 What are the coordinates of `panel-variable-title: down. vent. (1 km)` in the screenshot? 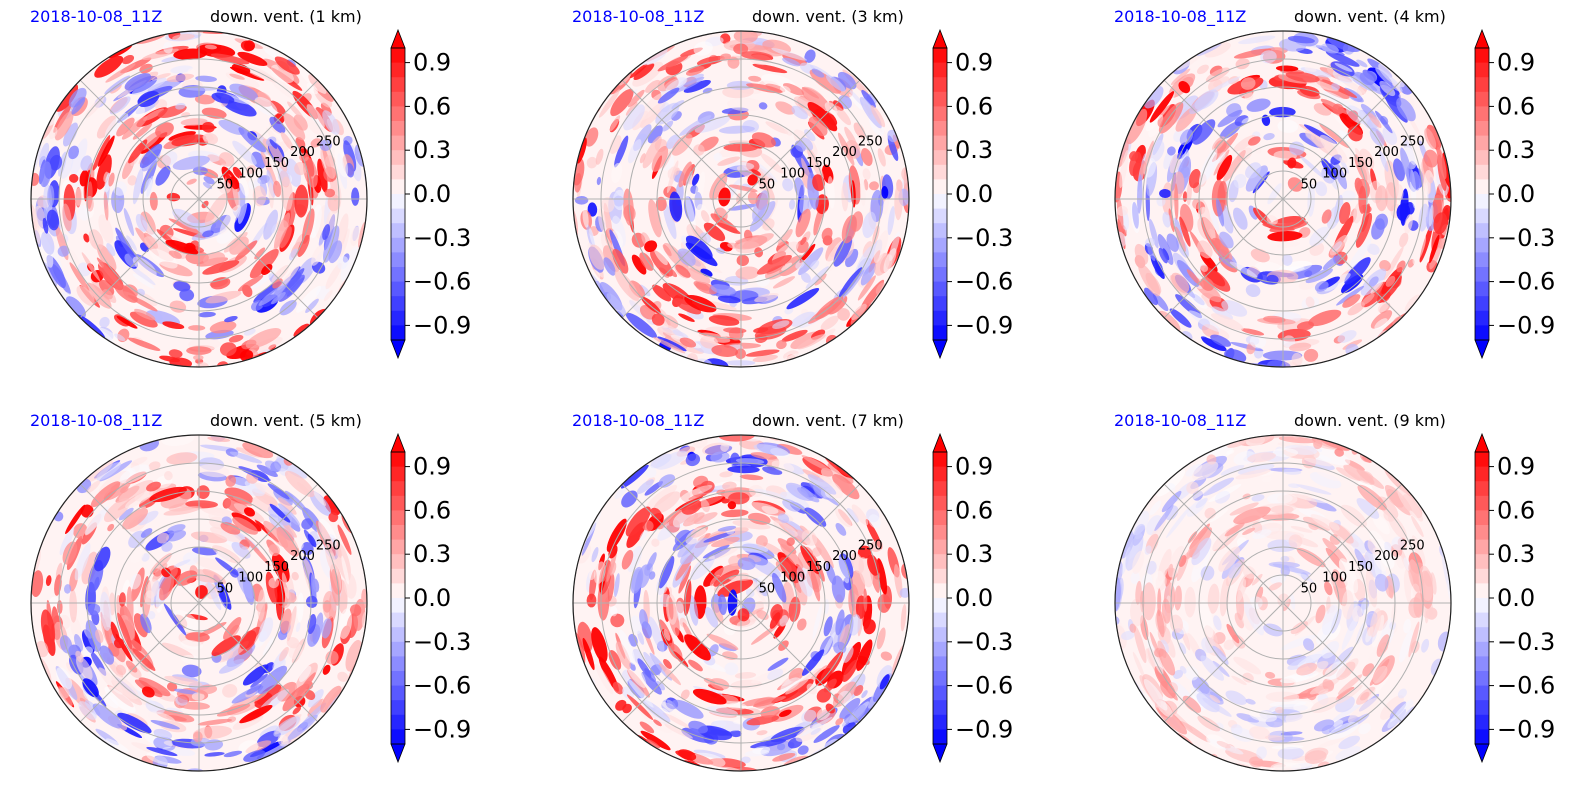 It's located at (286, 16).